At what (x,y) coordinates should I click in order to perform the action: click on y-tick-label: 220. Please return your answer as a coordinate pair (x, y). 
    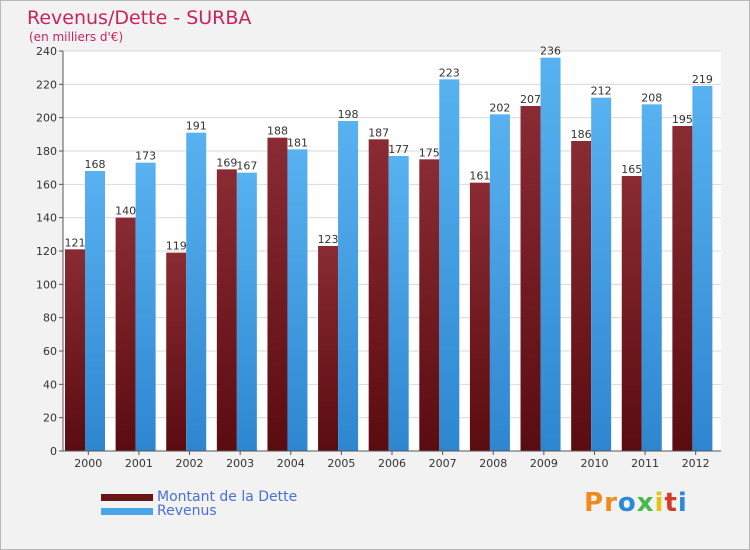
    Looking at the image, I should click on (46, 84).